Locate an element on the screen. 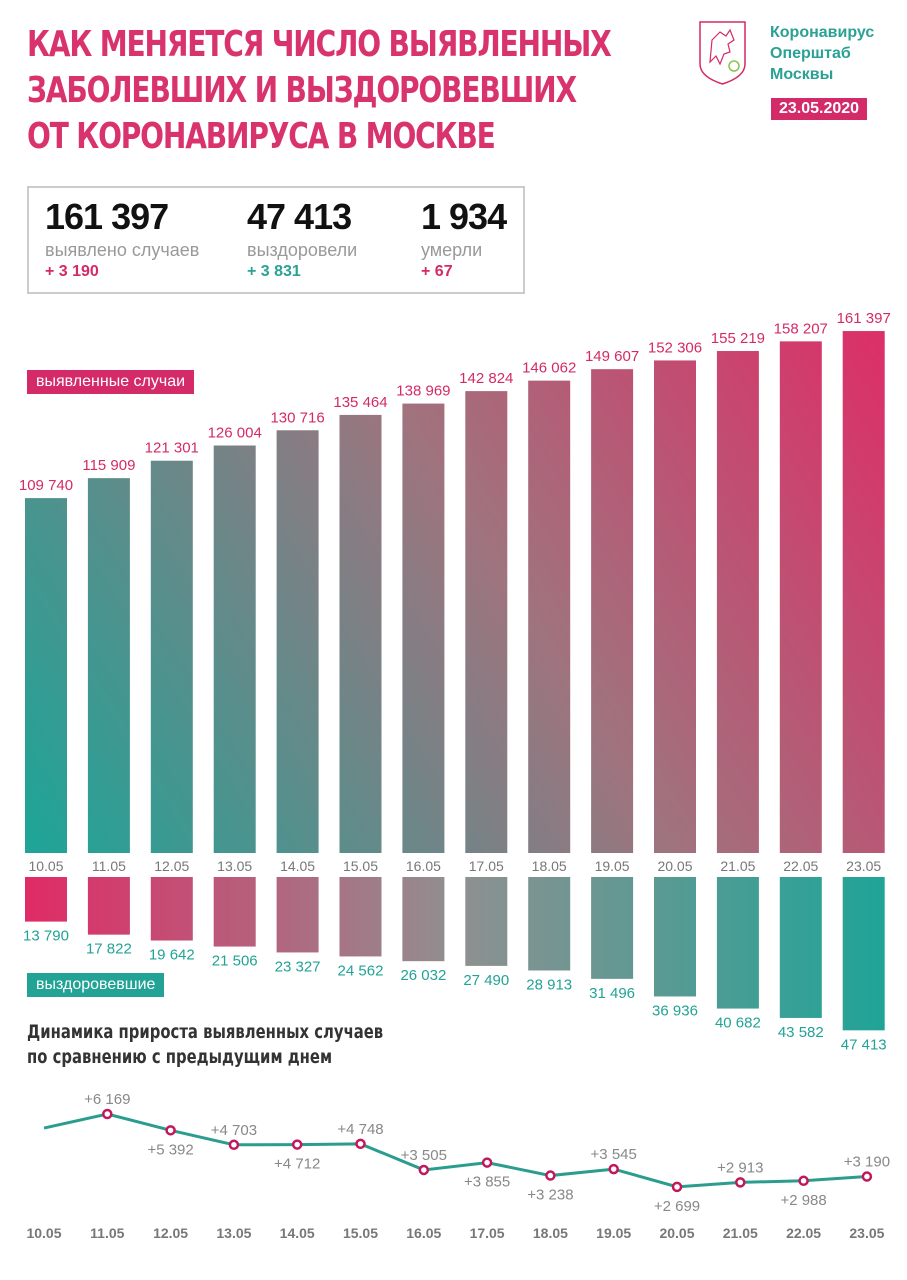  bar-label-recovered: 40 682 is located at coordinates (738, 1023).